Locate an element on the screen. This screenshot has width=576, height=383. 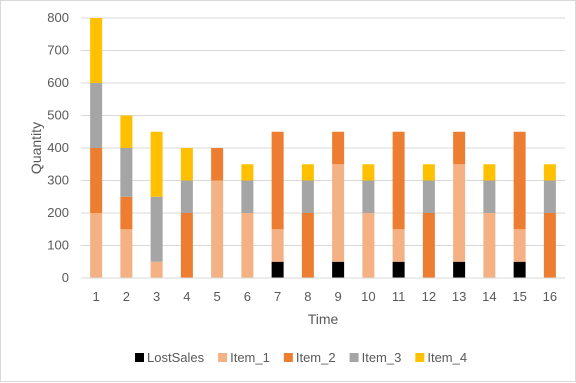
legend-item-item-4: Item_4 is located at coordinates (441, 357).